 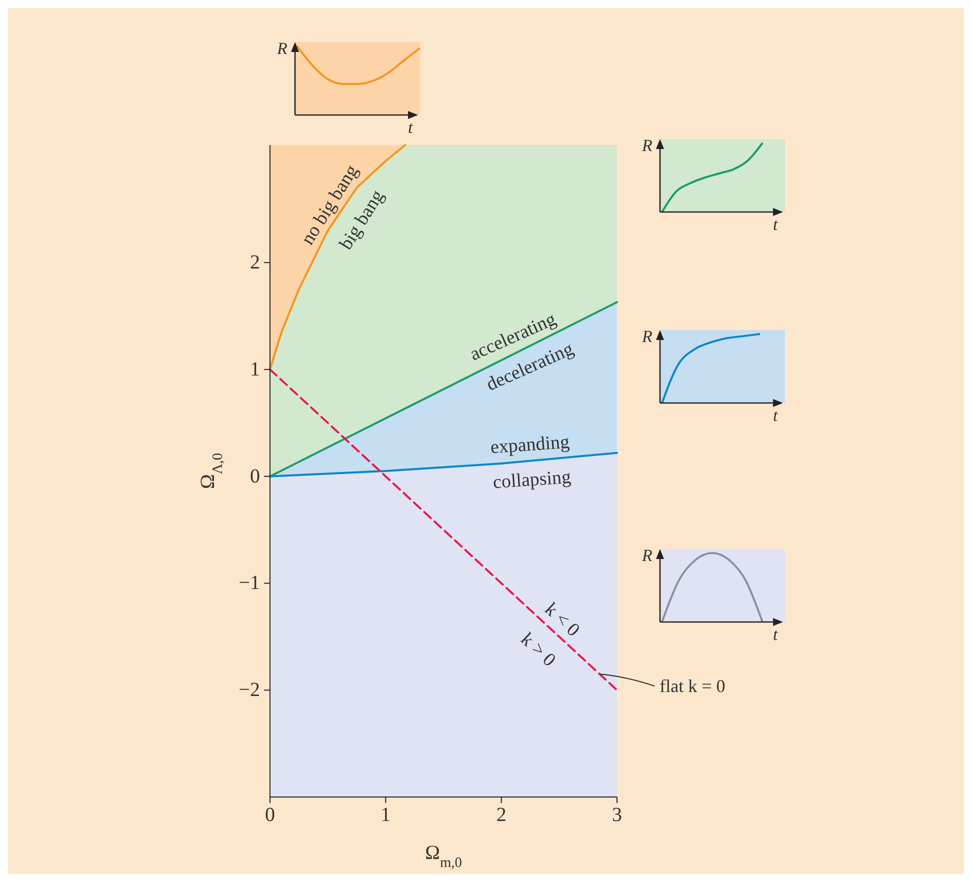 What do you see at coordinates (255, 263) in the screenshot?
I see `y-tick-label: 2` at bounding box center [255, 263].